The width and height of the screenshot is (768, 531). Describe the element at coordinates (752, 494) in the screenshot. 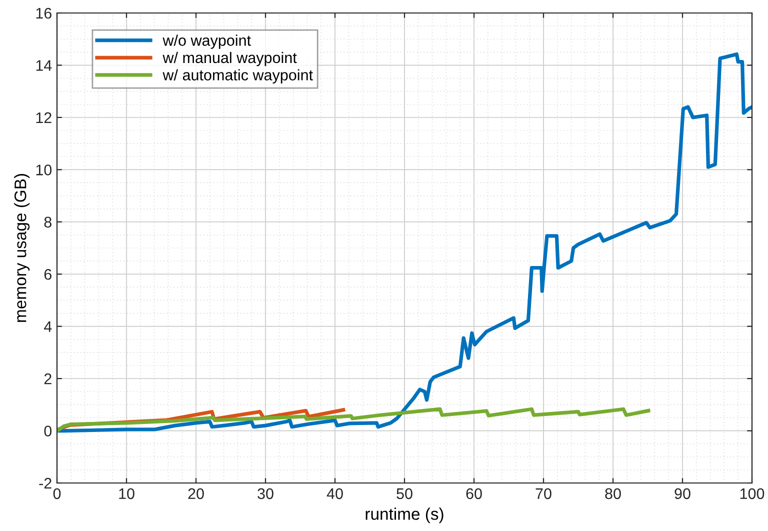

I see `x-tick-label: 100` at that location.